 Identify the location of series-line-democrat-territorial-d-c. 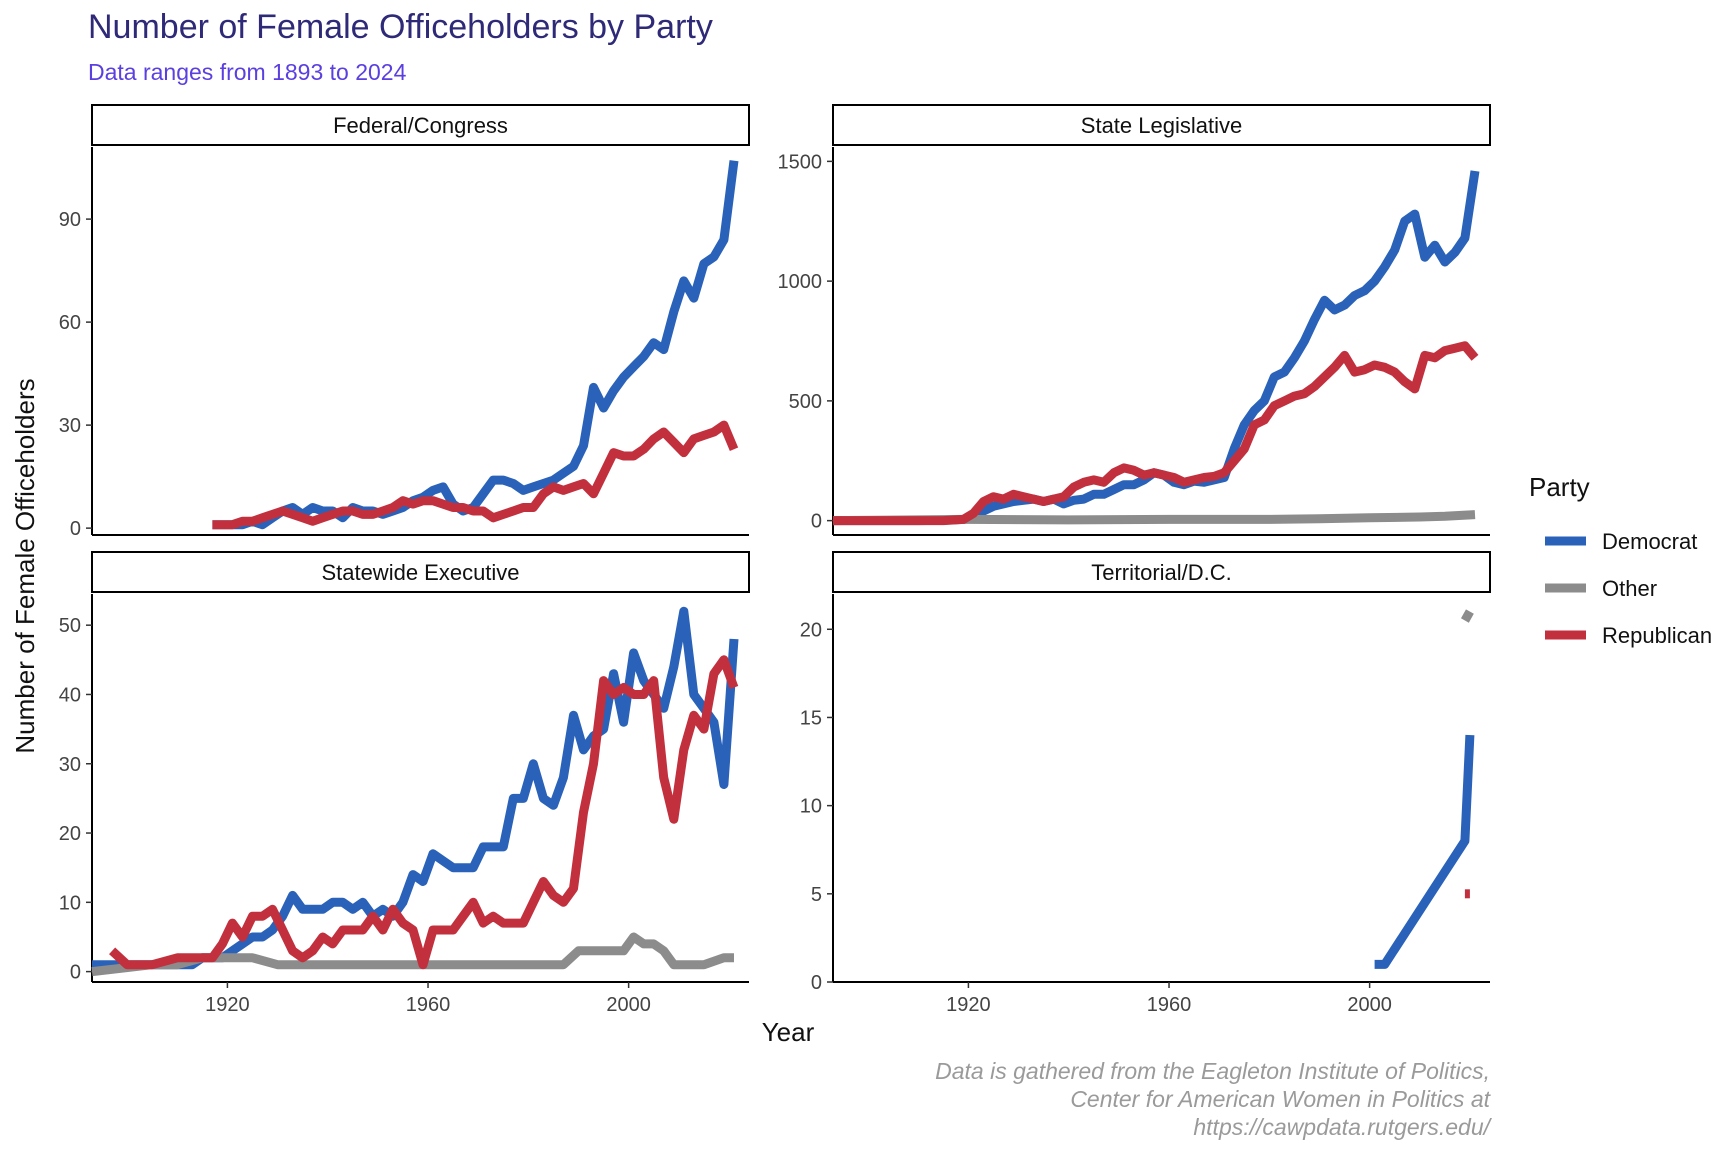
(1424, 851).